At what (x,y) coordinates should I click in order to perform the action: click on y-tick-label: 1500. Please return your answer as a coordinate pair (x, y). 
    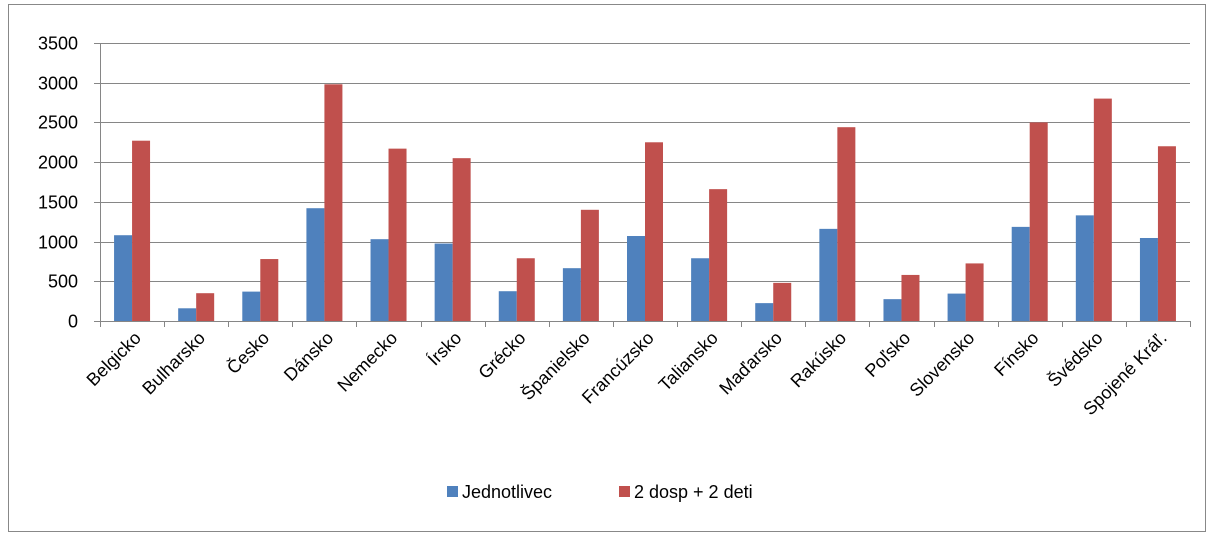
    Looking at the image, I should click on (58, 203).